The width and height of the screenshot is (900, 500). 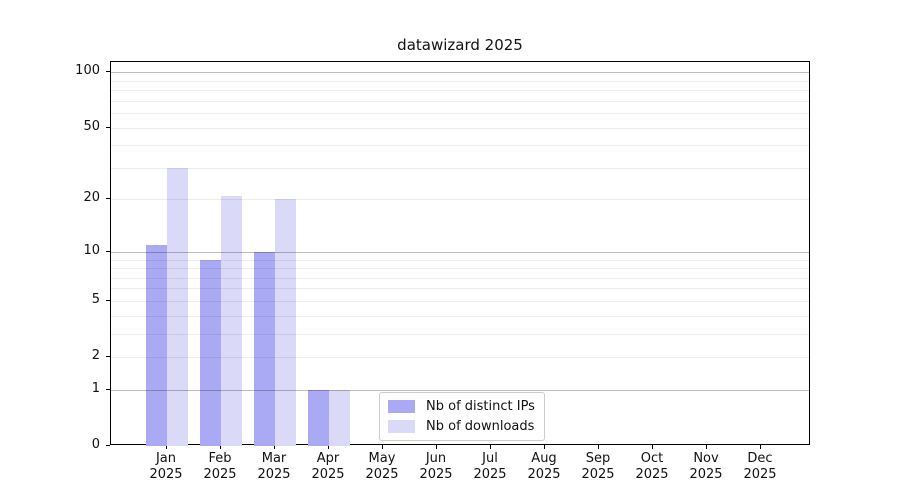 I want to click on x-tick-label-apr: Apr 2025, so click(x=328, y=466).